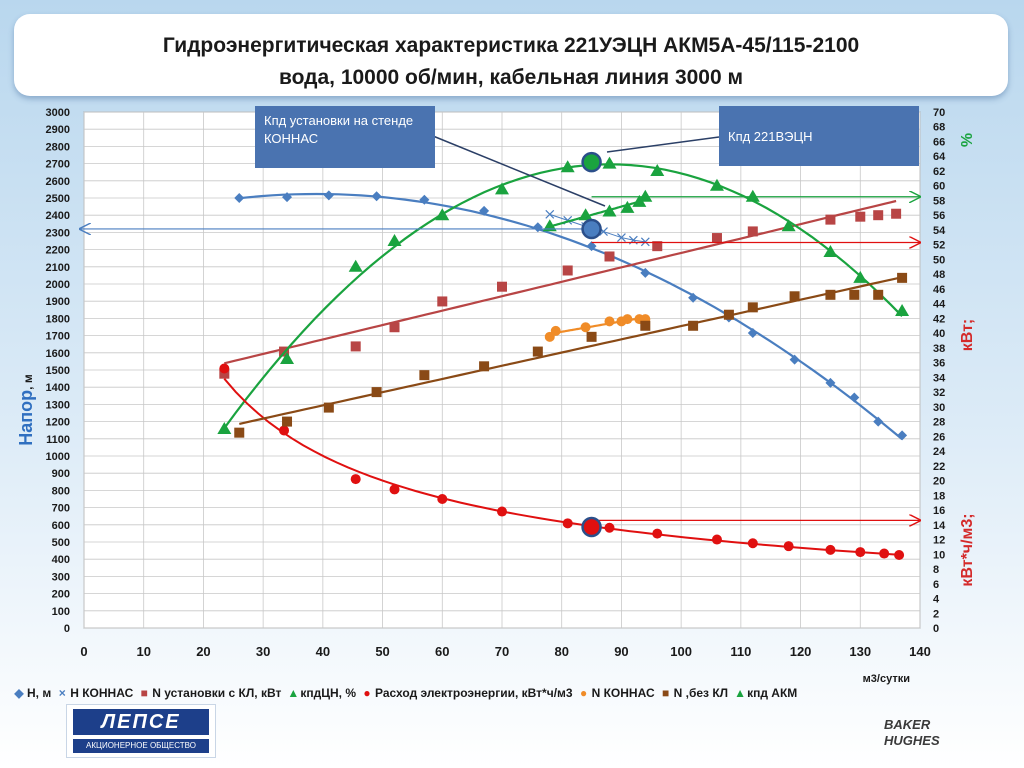  I want to click on y-left-tick-label: 2700, so click(58, 165).